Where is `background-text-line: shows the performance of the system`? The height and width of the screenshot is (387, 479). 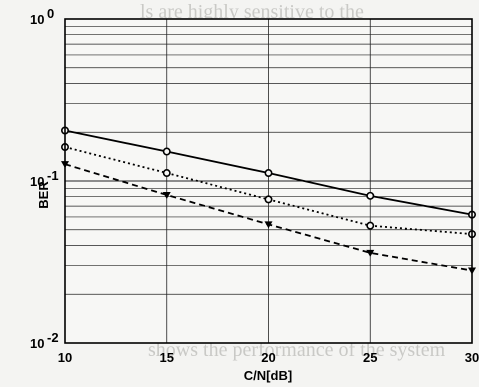
background-text-line: shows the performance of the system is located at coordinates (297, 350).